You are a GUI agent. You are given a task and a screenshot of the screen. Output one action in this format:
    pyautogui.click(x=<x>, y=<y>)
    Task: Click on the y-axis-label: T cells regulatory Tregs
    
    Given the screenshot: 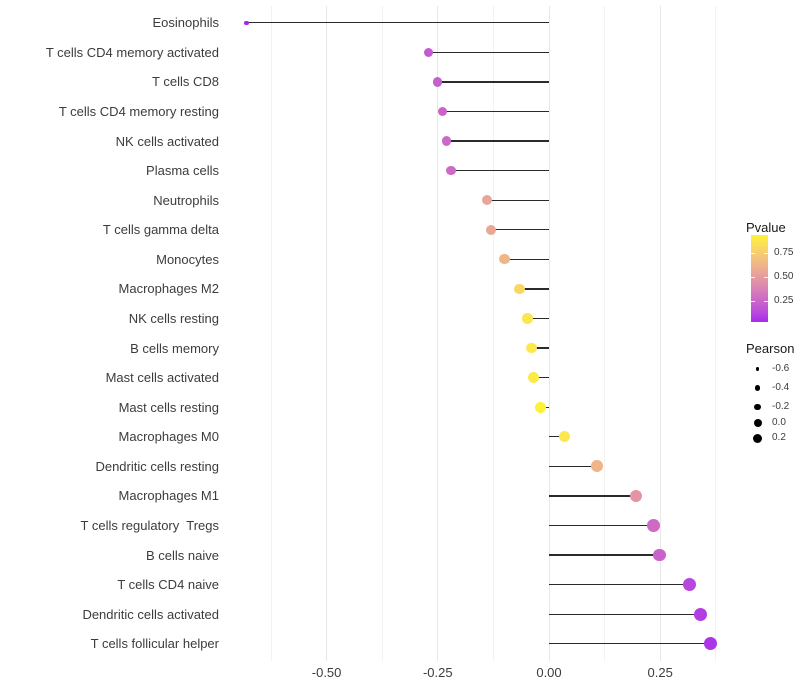 What is the action you would take?
    pyautogui.click(x=149, y=525)
    